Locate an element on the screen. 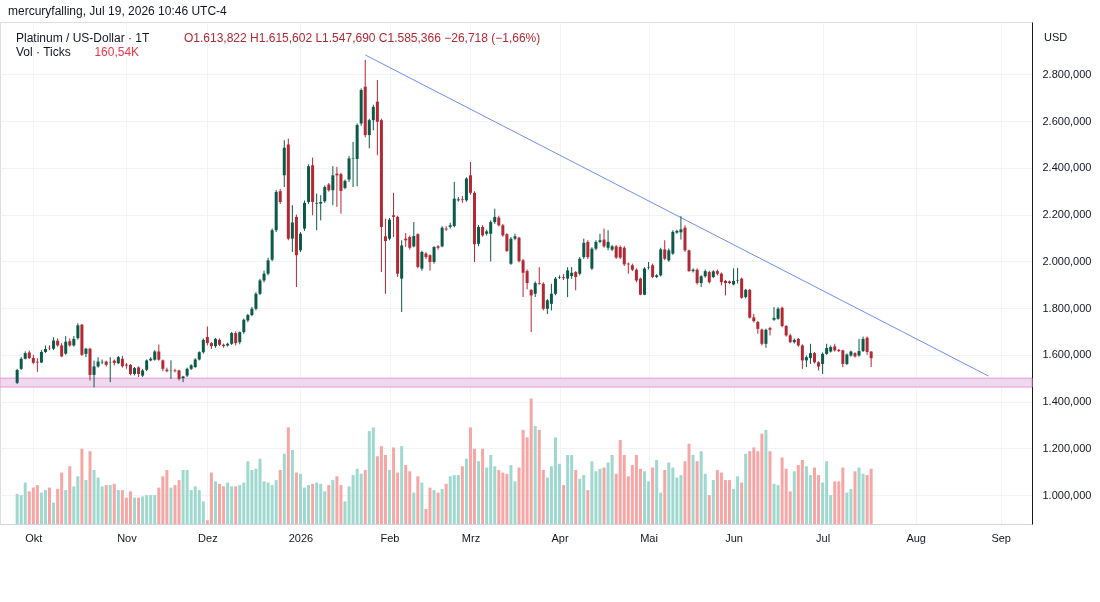 This screenshot has width=1100, height=602. x-tick-label: Dez is located at coordinates (208, 537).